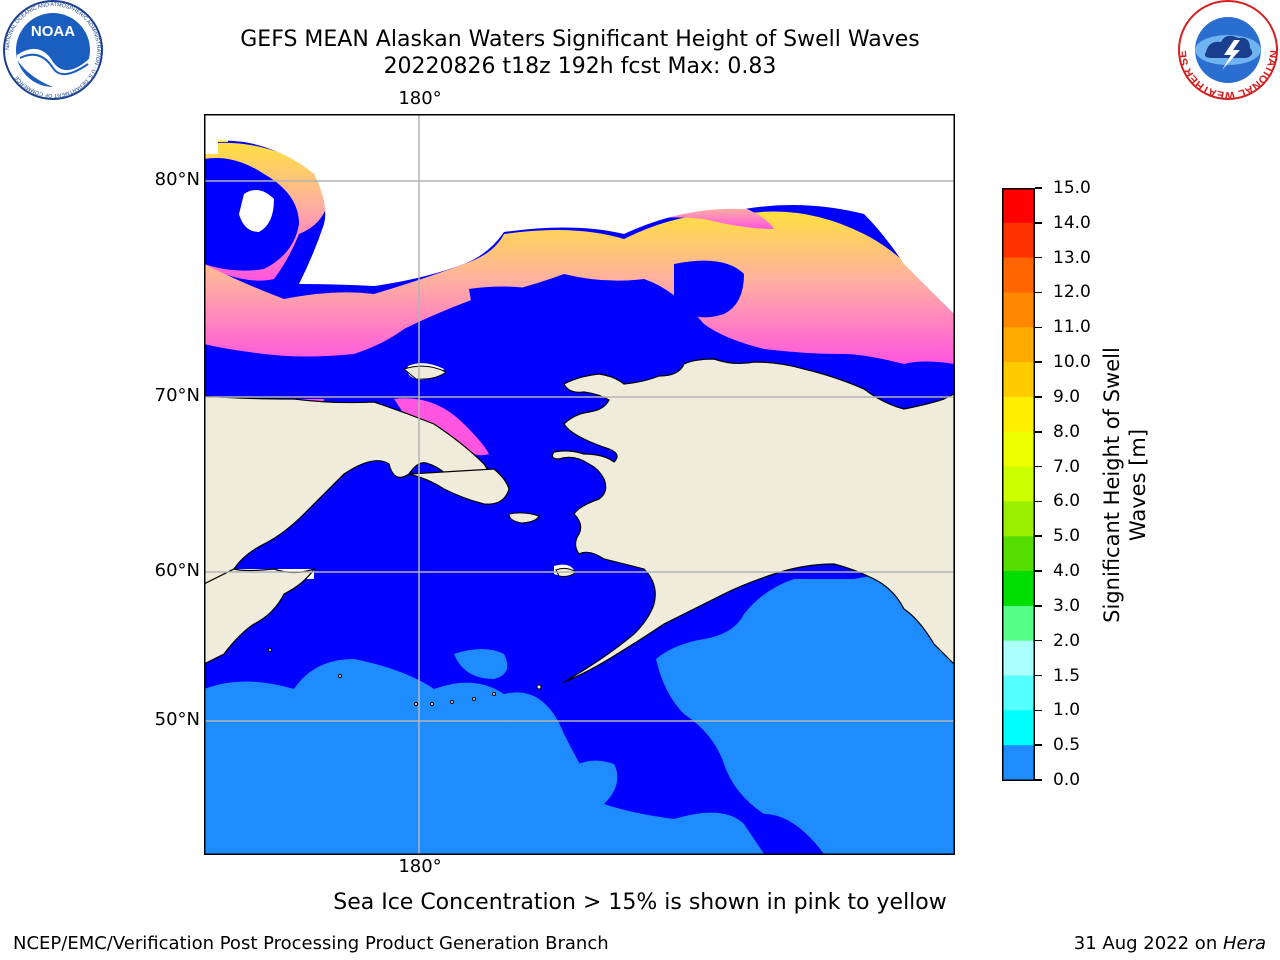  I want to click on colorbar-tick-label: 11.0, so click(1072, 327).